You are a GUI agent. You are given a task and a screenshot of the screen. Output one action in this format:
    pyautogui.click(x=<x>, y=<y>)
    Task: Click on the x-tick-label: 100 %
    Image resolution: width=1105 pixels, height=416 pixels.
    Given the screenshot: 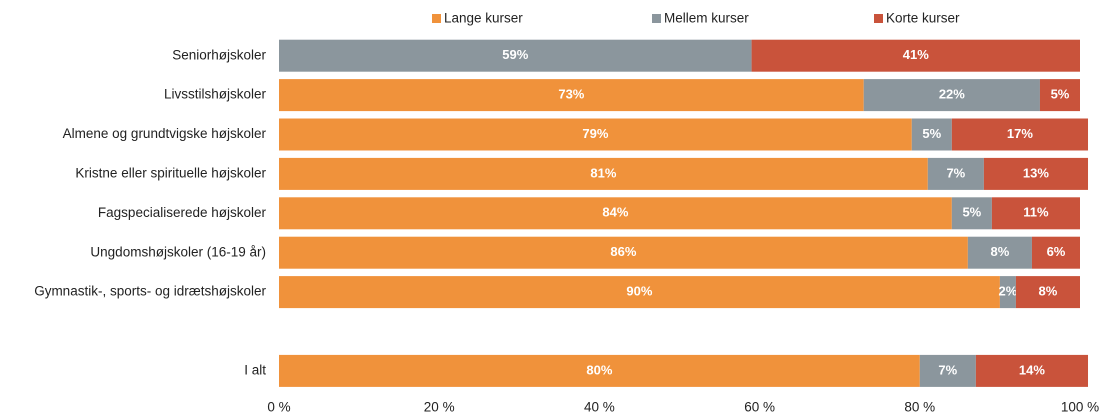 What is the action you would take?
    pyautogui.click(x=1080, y=407)
    